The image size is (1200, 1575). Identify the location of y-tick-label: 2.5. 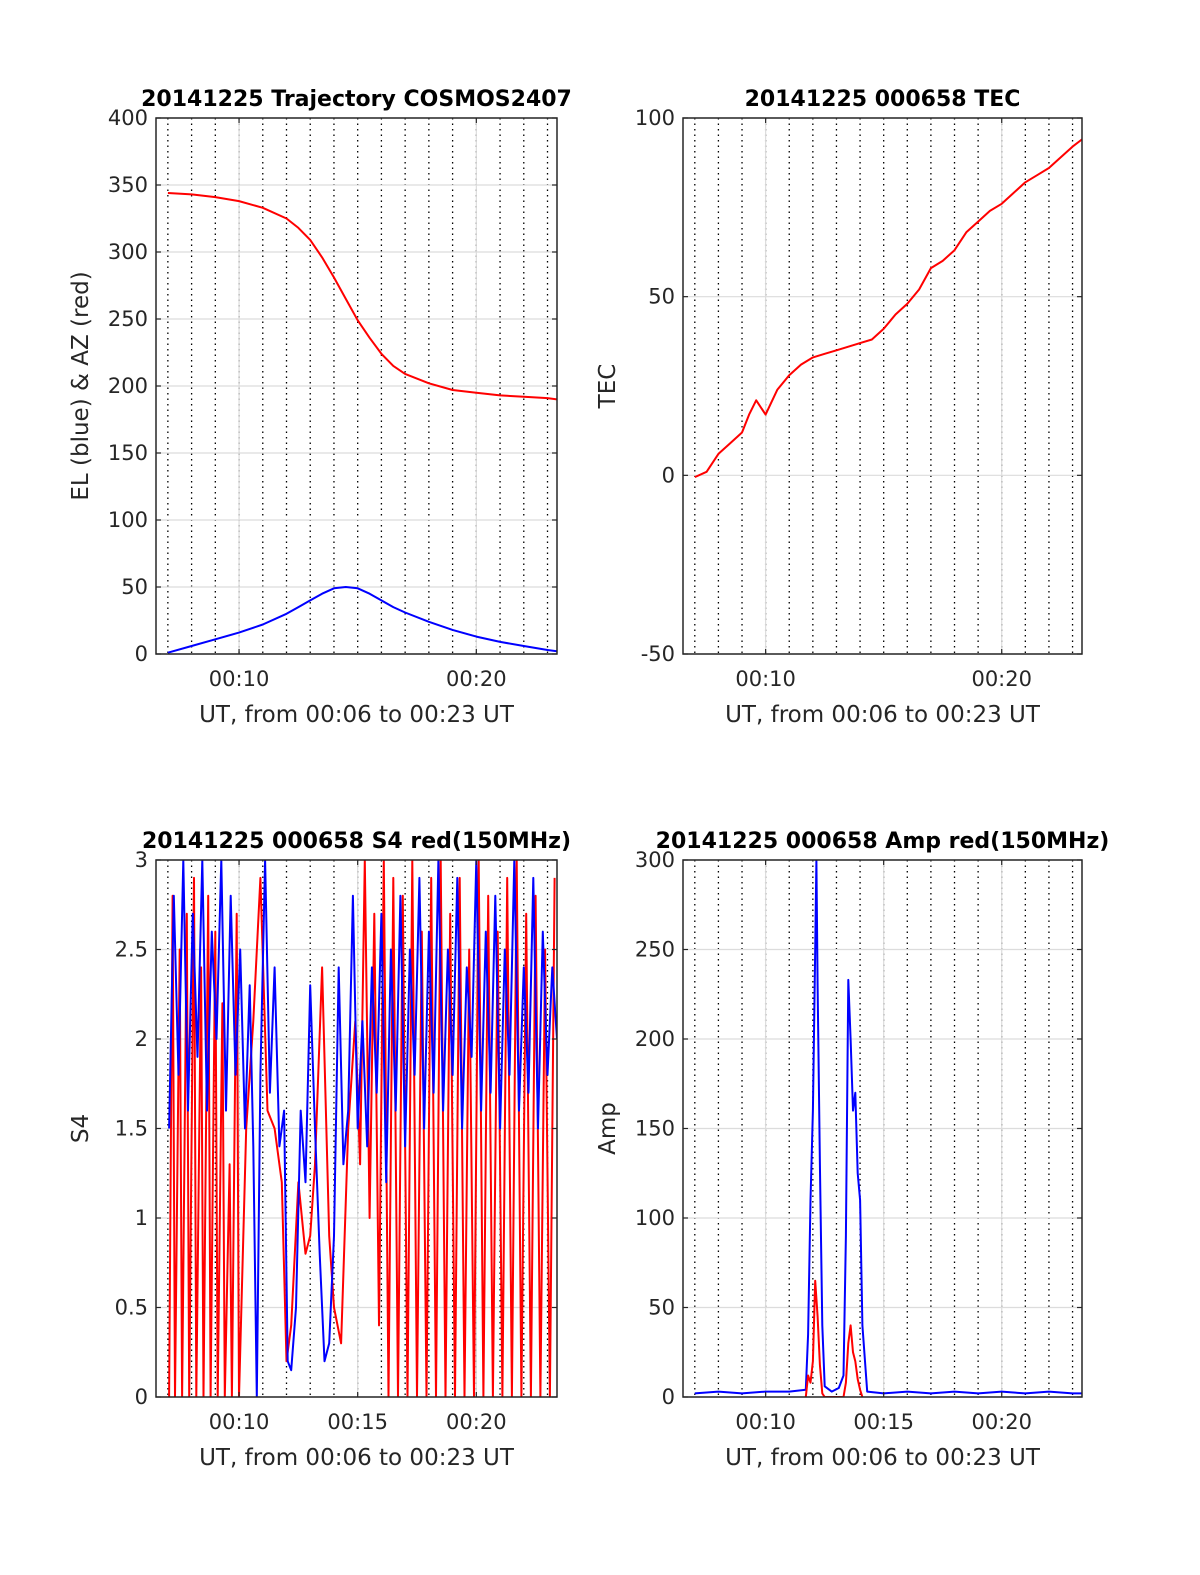
(131, 950).